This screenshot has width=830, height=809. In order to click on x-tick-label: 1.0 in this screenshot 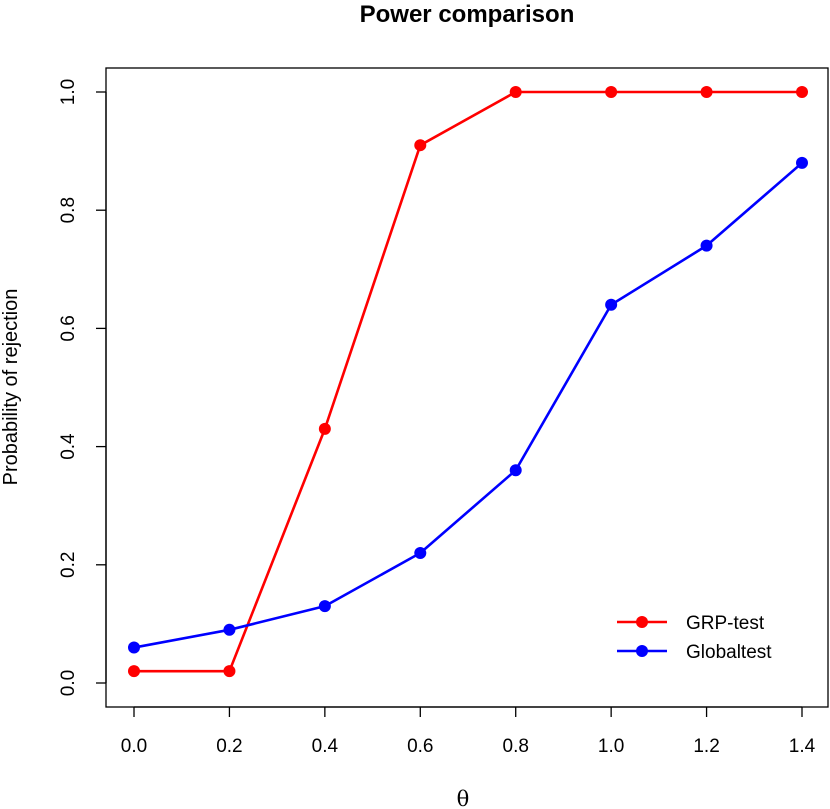, I will do `click(611, 746)`.